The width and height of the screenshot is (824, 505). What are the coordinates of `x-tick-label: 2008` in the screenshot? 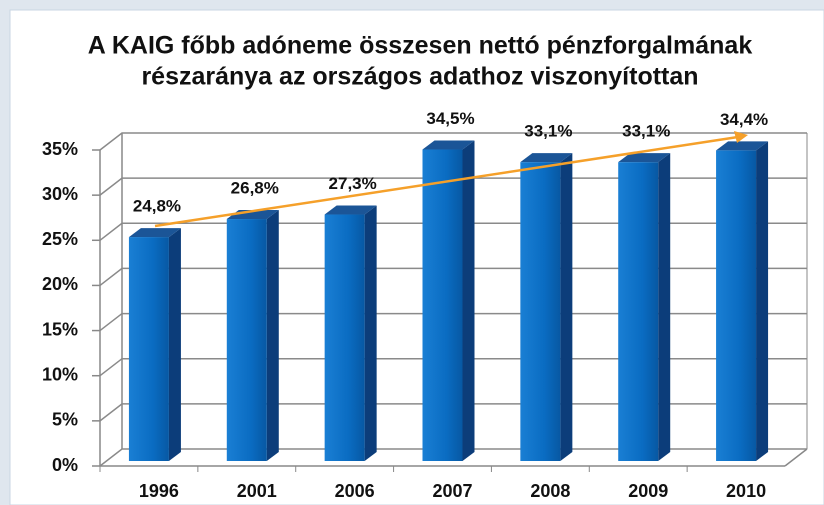 It's located at (550, 491).